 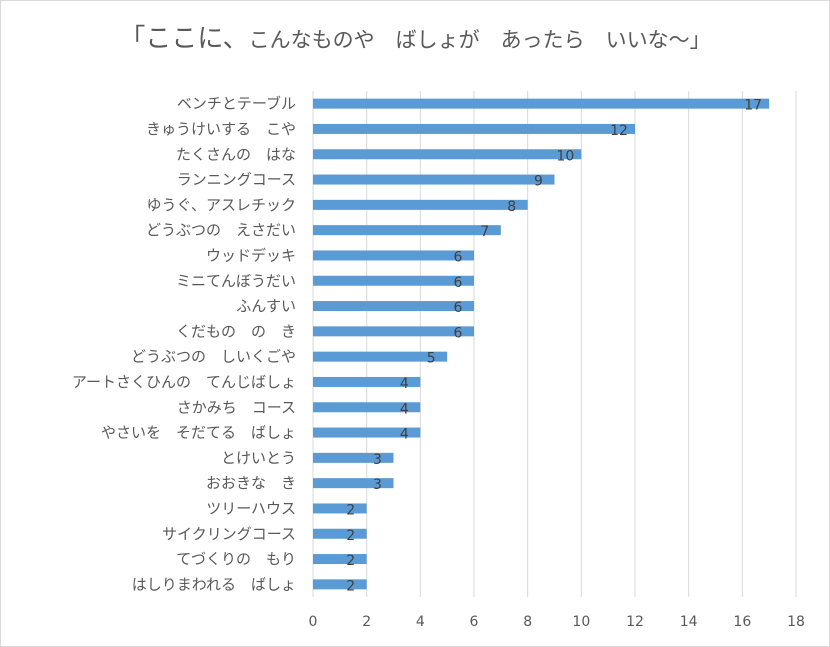 I want to click on x-tick-label: 18, so click(x=796, y=622).